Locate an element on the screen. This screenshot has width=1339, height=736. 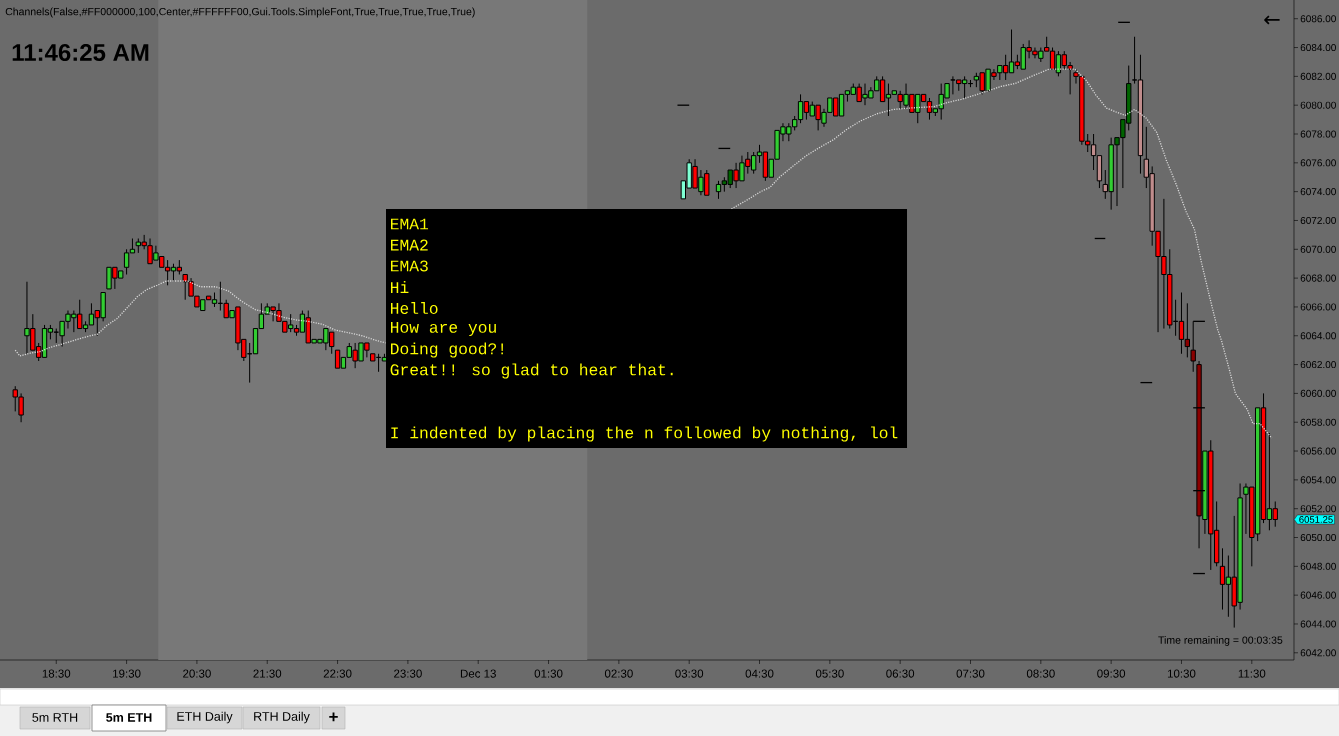
annotation: 11:46:25 AM is located at coordinates (80, 52).